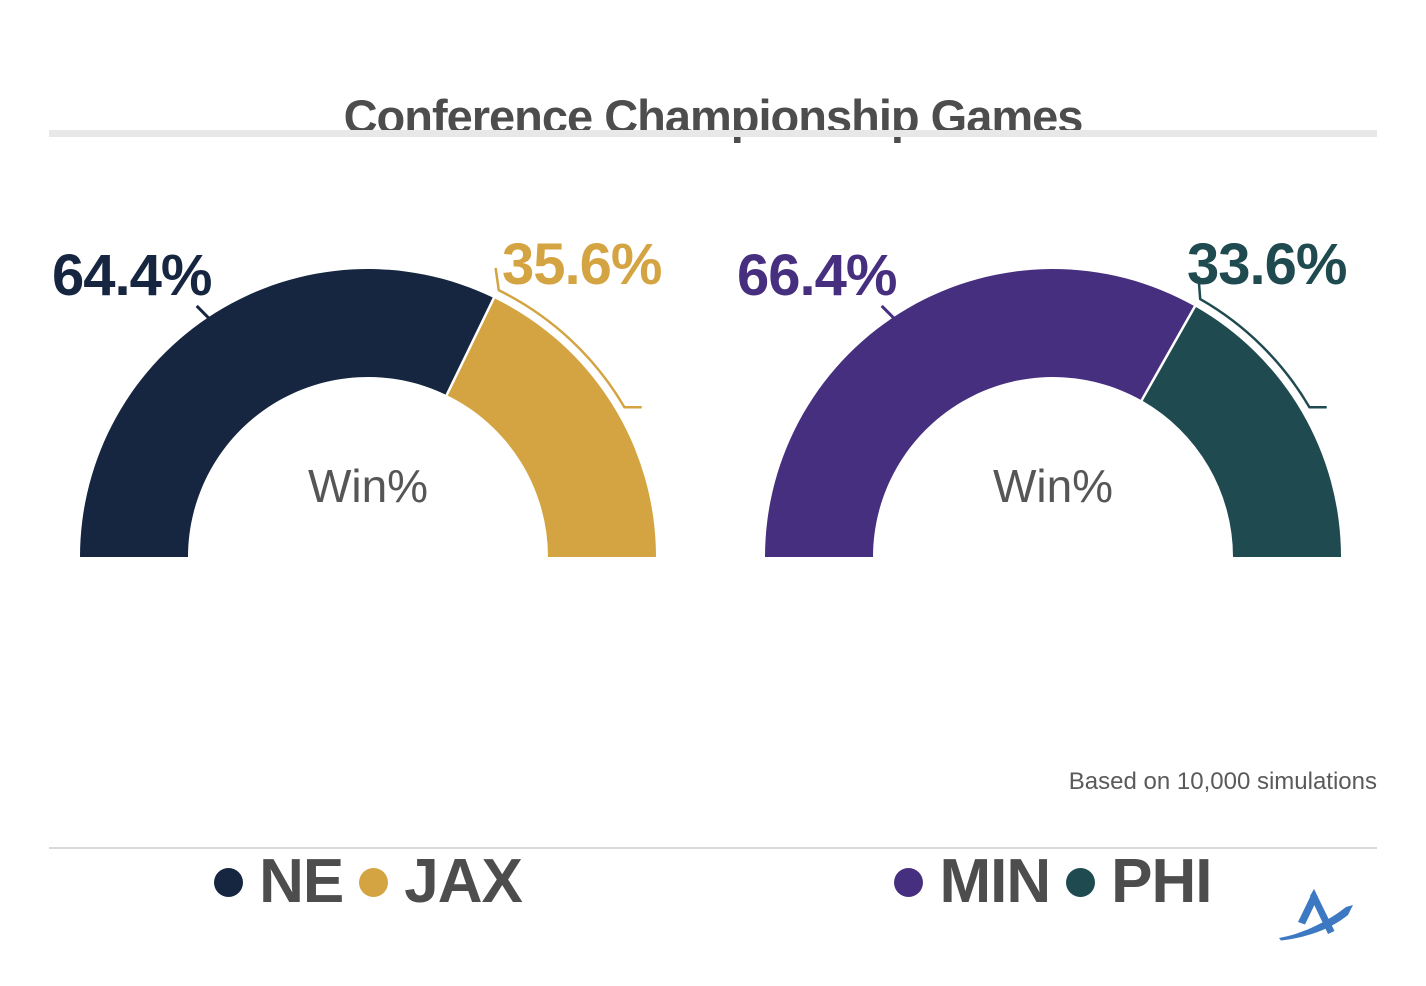  What do you see at coordinates (463, 881) in the screenshot?
I see `legend-label-jax: JAX` at bounding box center [463, 881].